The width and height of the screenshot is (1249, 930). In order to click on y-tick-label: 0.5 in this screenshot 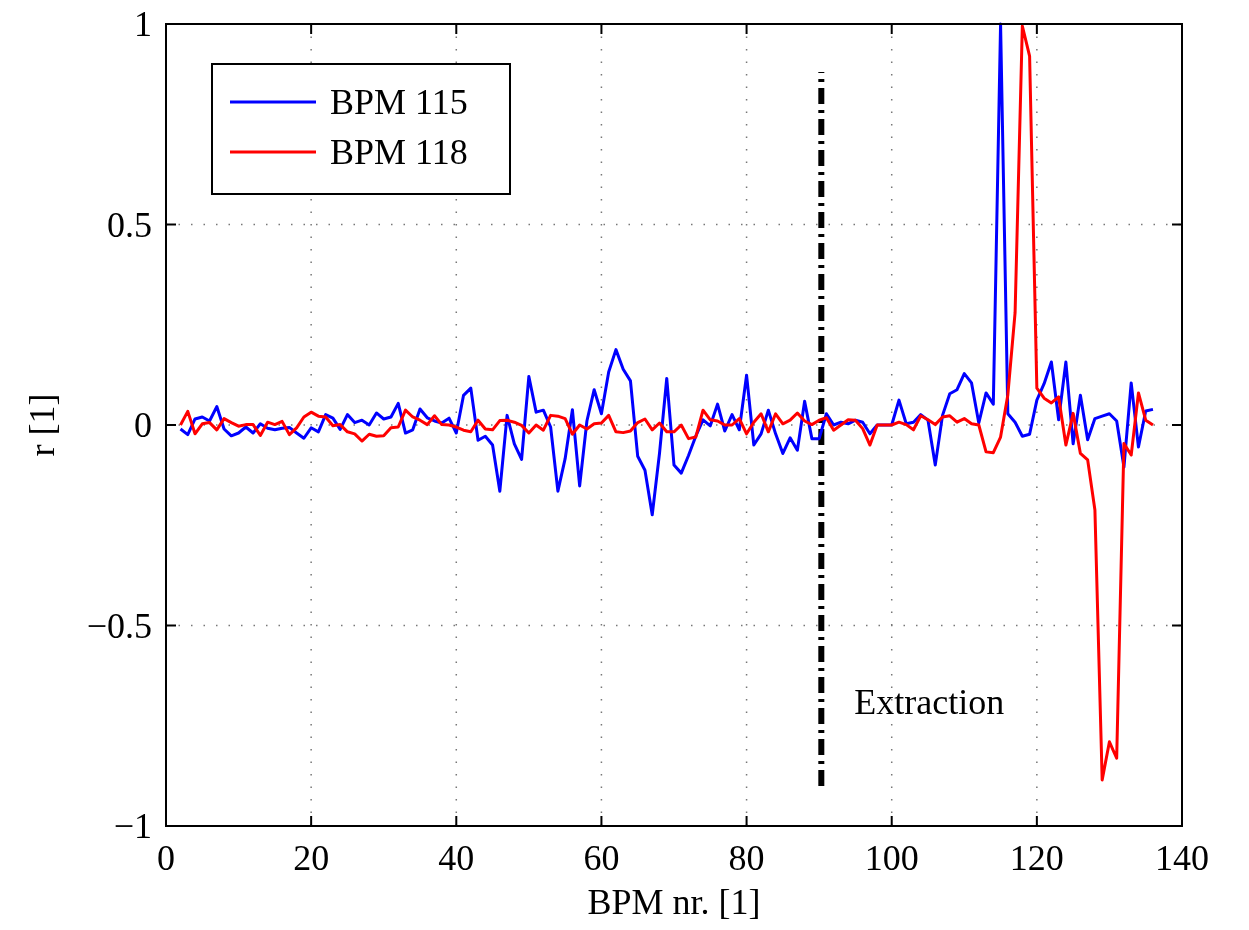, I will do `click(129, 224)`.